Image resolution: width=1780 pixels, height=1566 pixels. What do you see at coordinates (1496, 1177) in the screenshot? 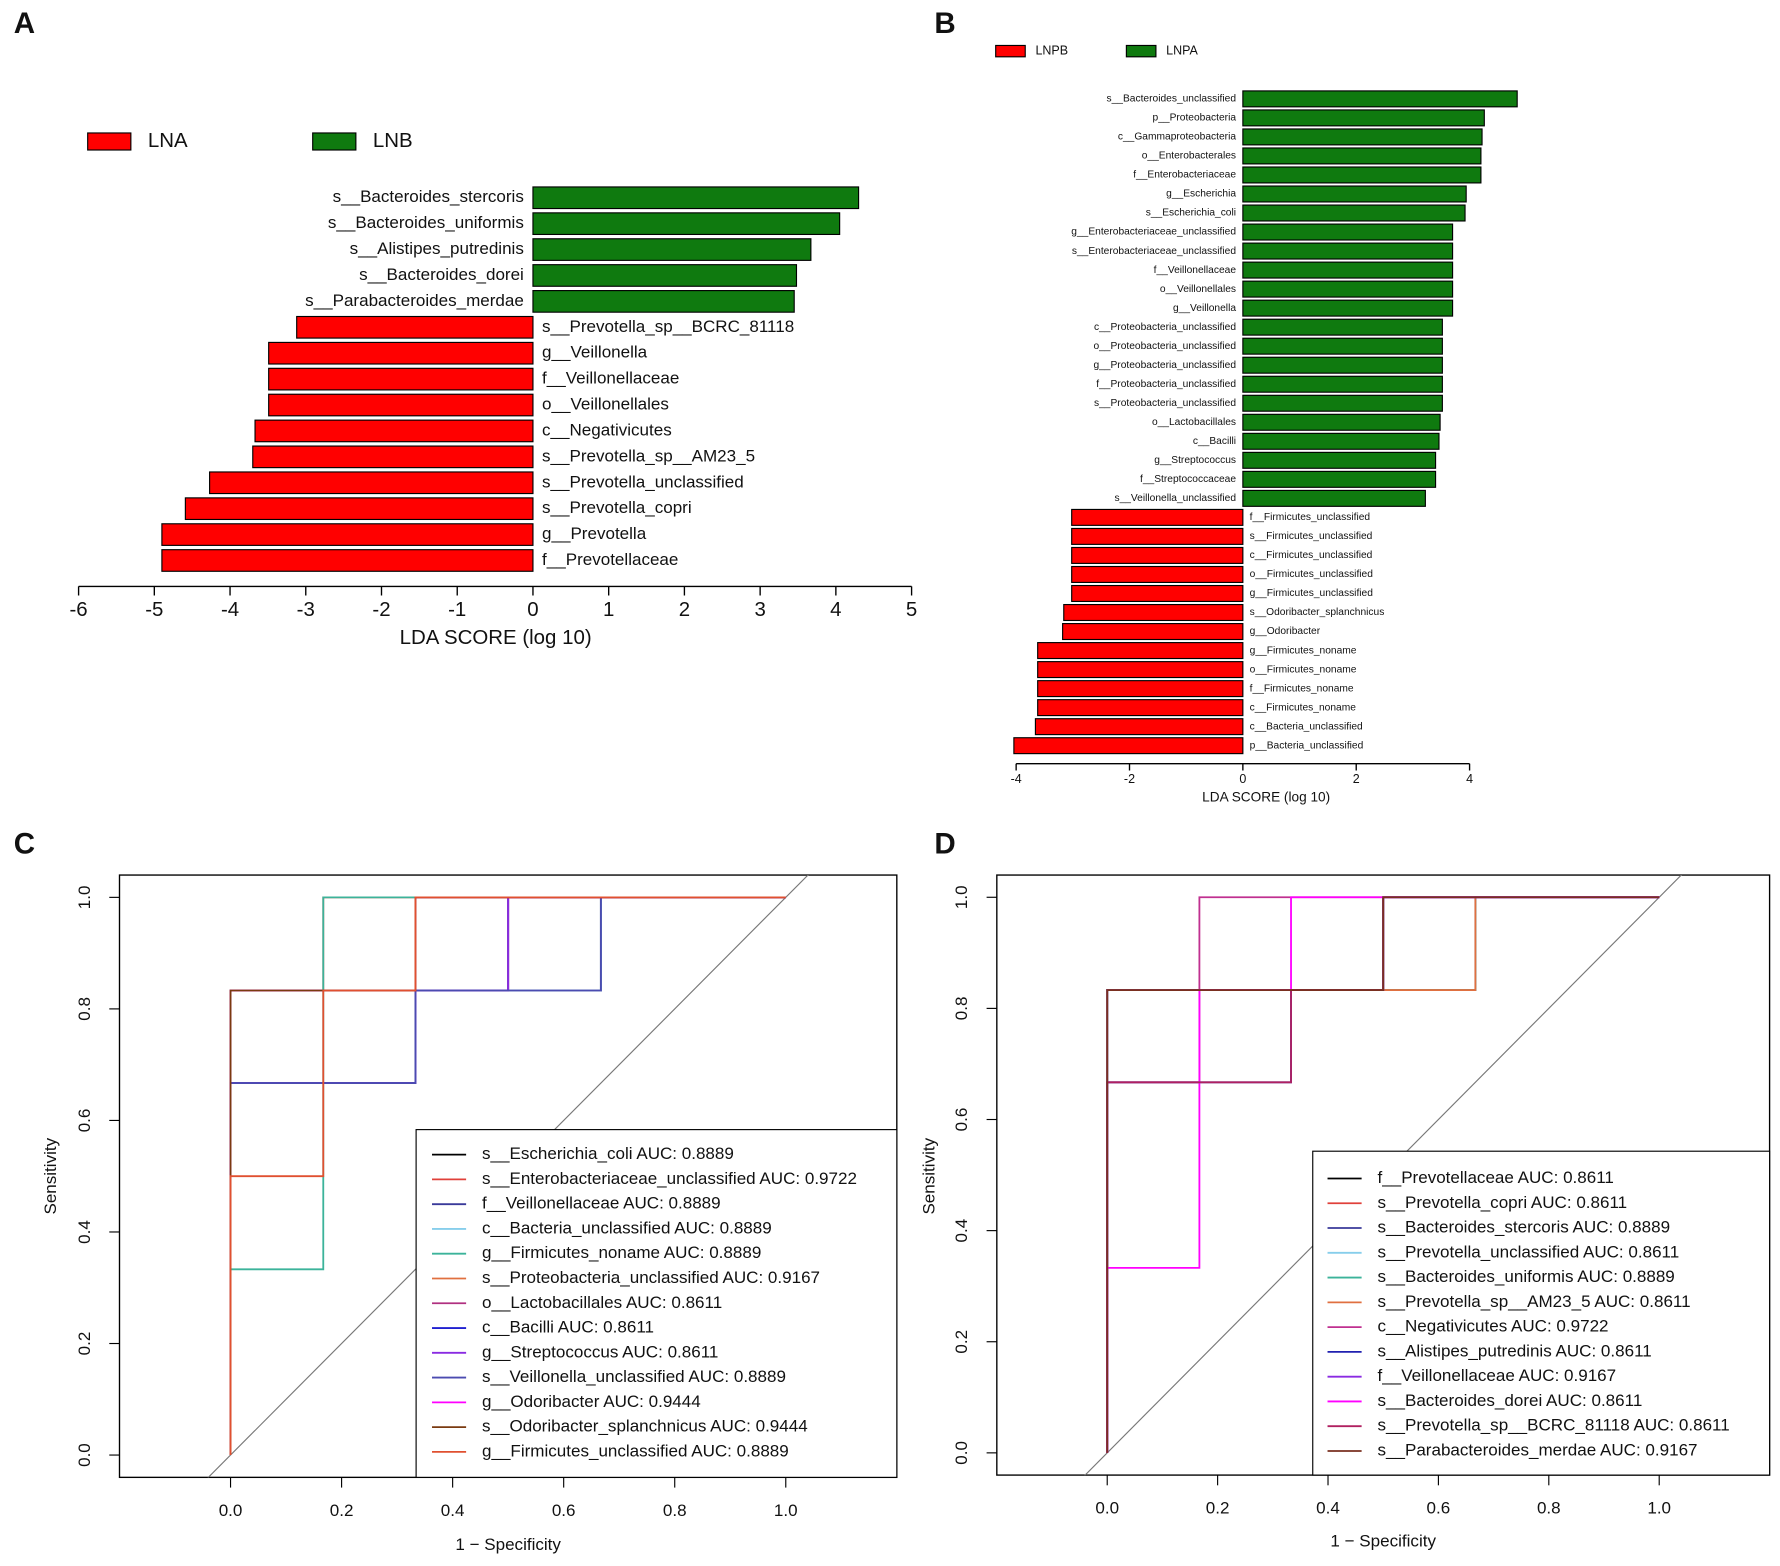
I see `legend-label: f__Prevotellaceae AUC: 0.8611` at bounding box center [1496, 1177].